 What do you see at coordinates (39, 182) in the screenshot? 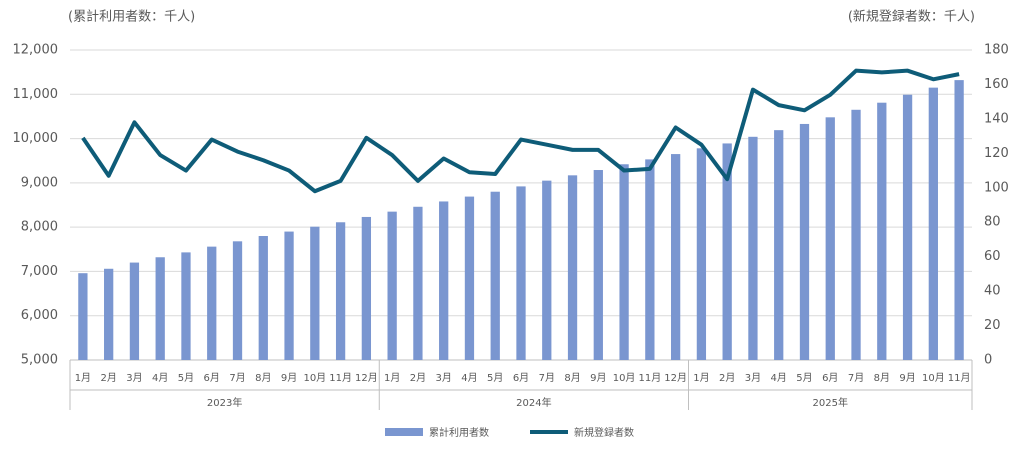
I see `y-tick-label: 9,000` at bounding box center [39, 182].